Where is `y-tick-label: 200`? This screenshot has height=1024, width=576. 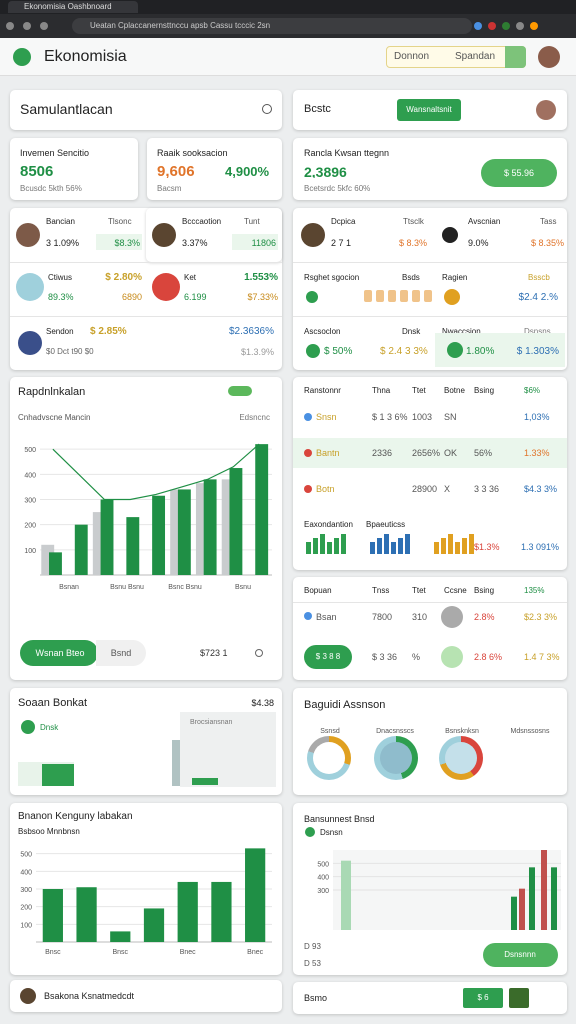
y-tick-label: 200 is located at coordinates (30, 526).